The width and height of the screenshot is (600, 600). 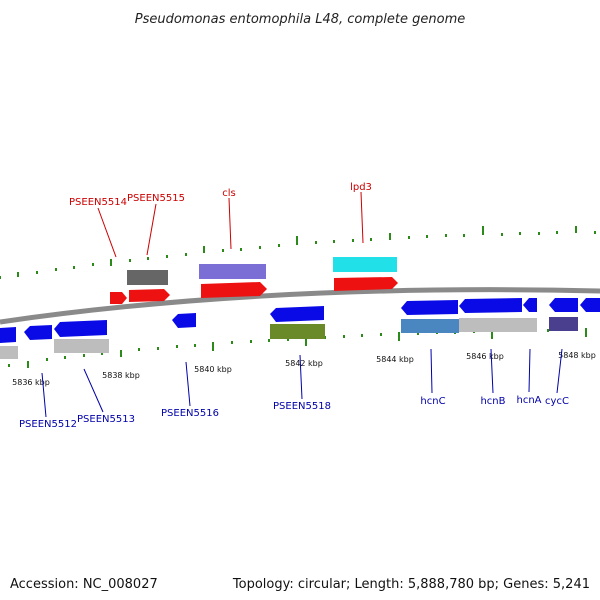 I want to click on gene-label-hcnA: hcnA, so click(x=528, y=400).